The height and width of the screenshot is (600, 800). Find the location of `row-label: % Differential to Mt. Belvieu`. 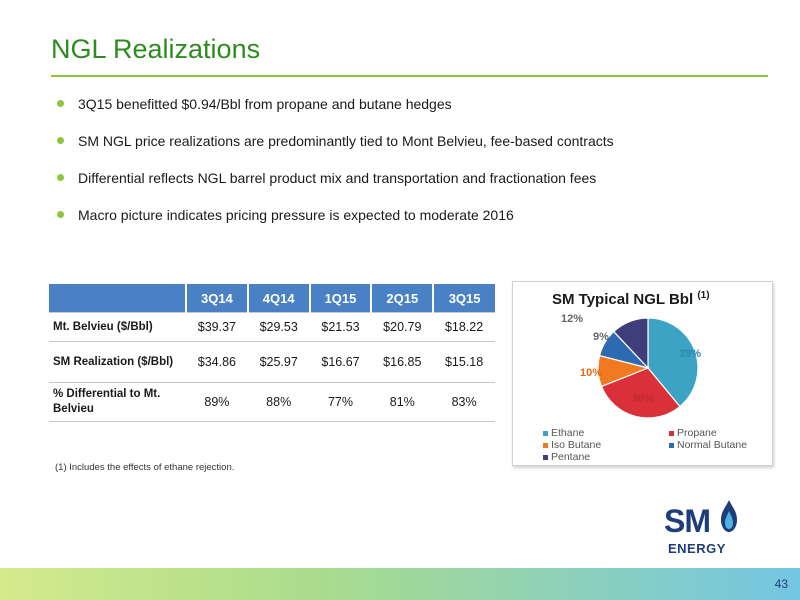

row-label: % Differential to Mt. Belvieu is located at coordinates (117, 402).